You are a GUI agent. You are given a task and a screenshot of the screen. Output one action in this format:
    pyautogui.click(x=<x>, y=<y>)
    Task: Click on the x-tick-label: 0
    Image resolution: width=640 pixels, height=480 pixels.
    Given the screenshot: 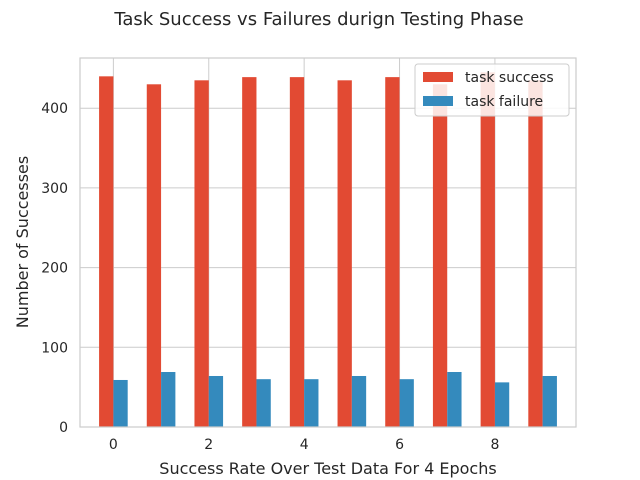 What is the action you would take?
    pyautogui.click(x=113, y=445)
    